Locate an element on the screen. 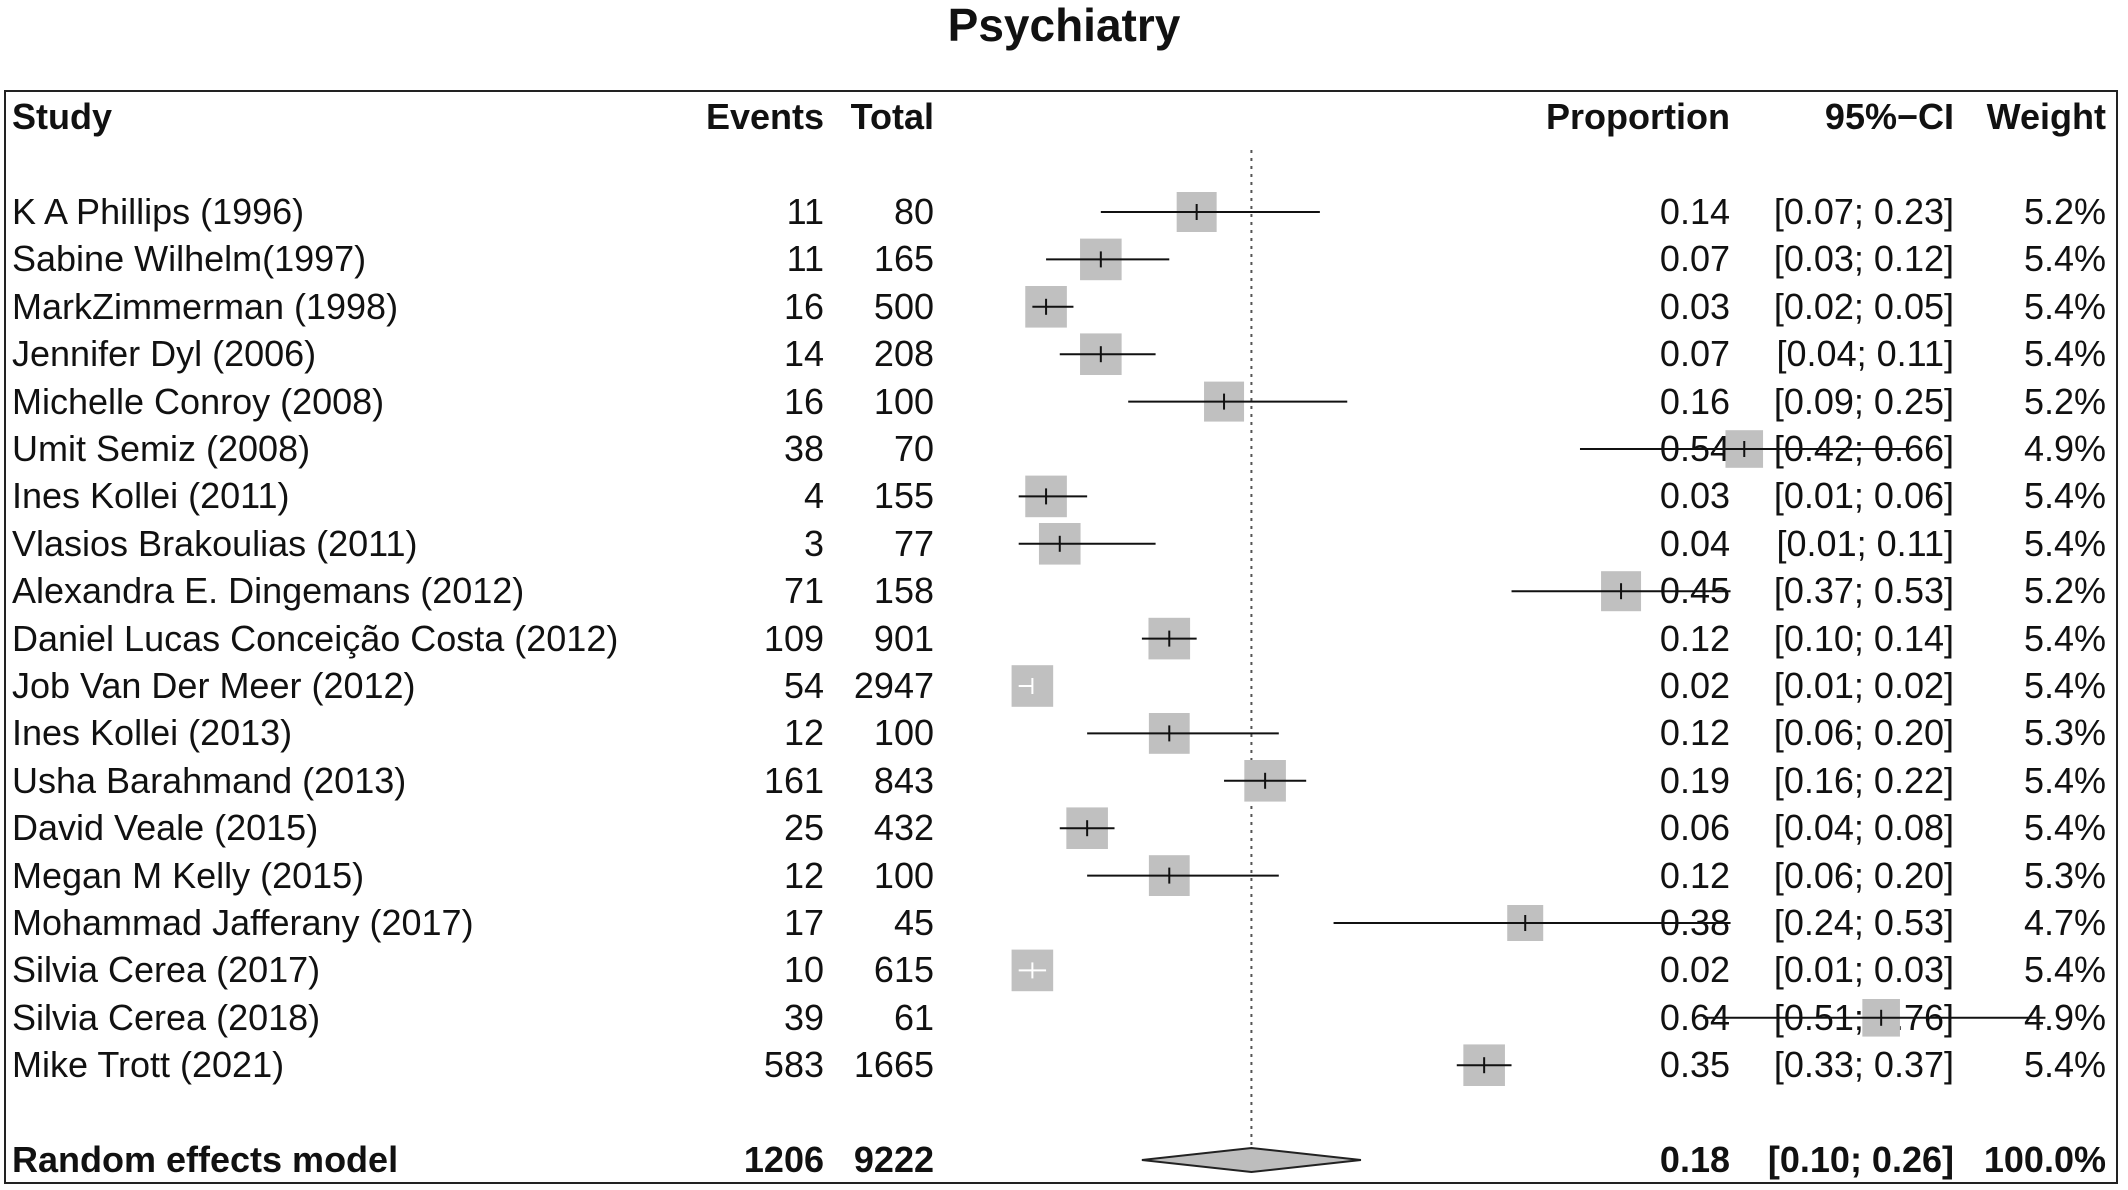 Image resolution: width=2128 pixels, height=1190 pixels. study-ci: [0.33; 0.37] is located at coordinates (1863, 1065).